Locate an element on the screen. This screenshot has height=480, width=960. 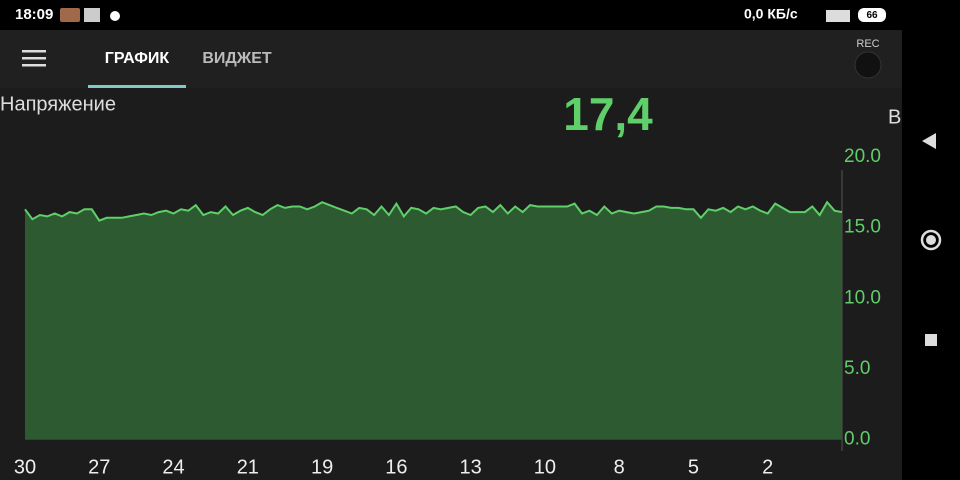
x-tick-label: 13 is located at coordinates (471, 467).